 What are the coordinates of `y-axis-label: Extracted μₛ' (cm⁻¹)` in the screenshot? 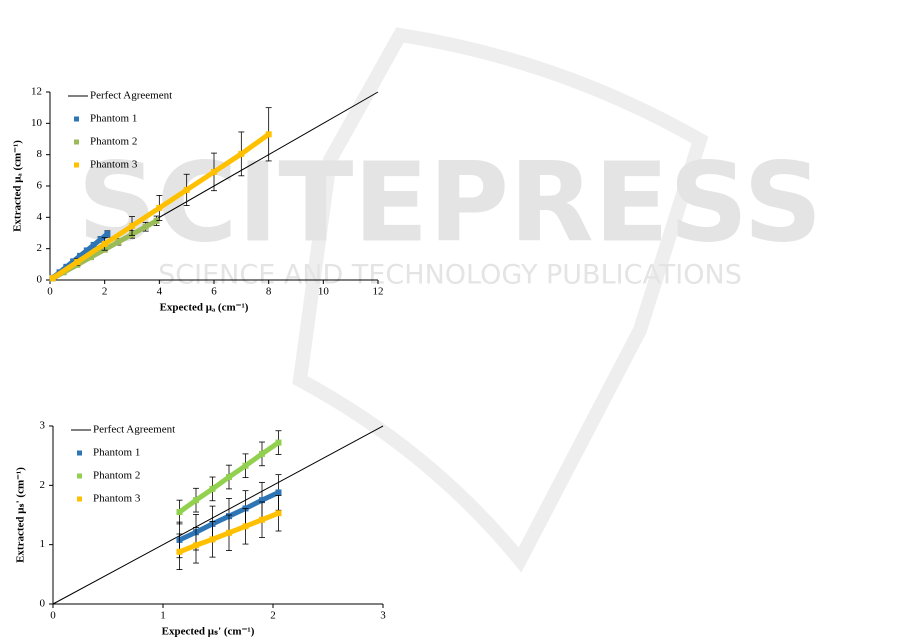 It's located at (21, 515).